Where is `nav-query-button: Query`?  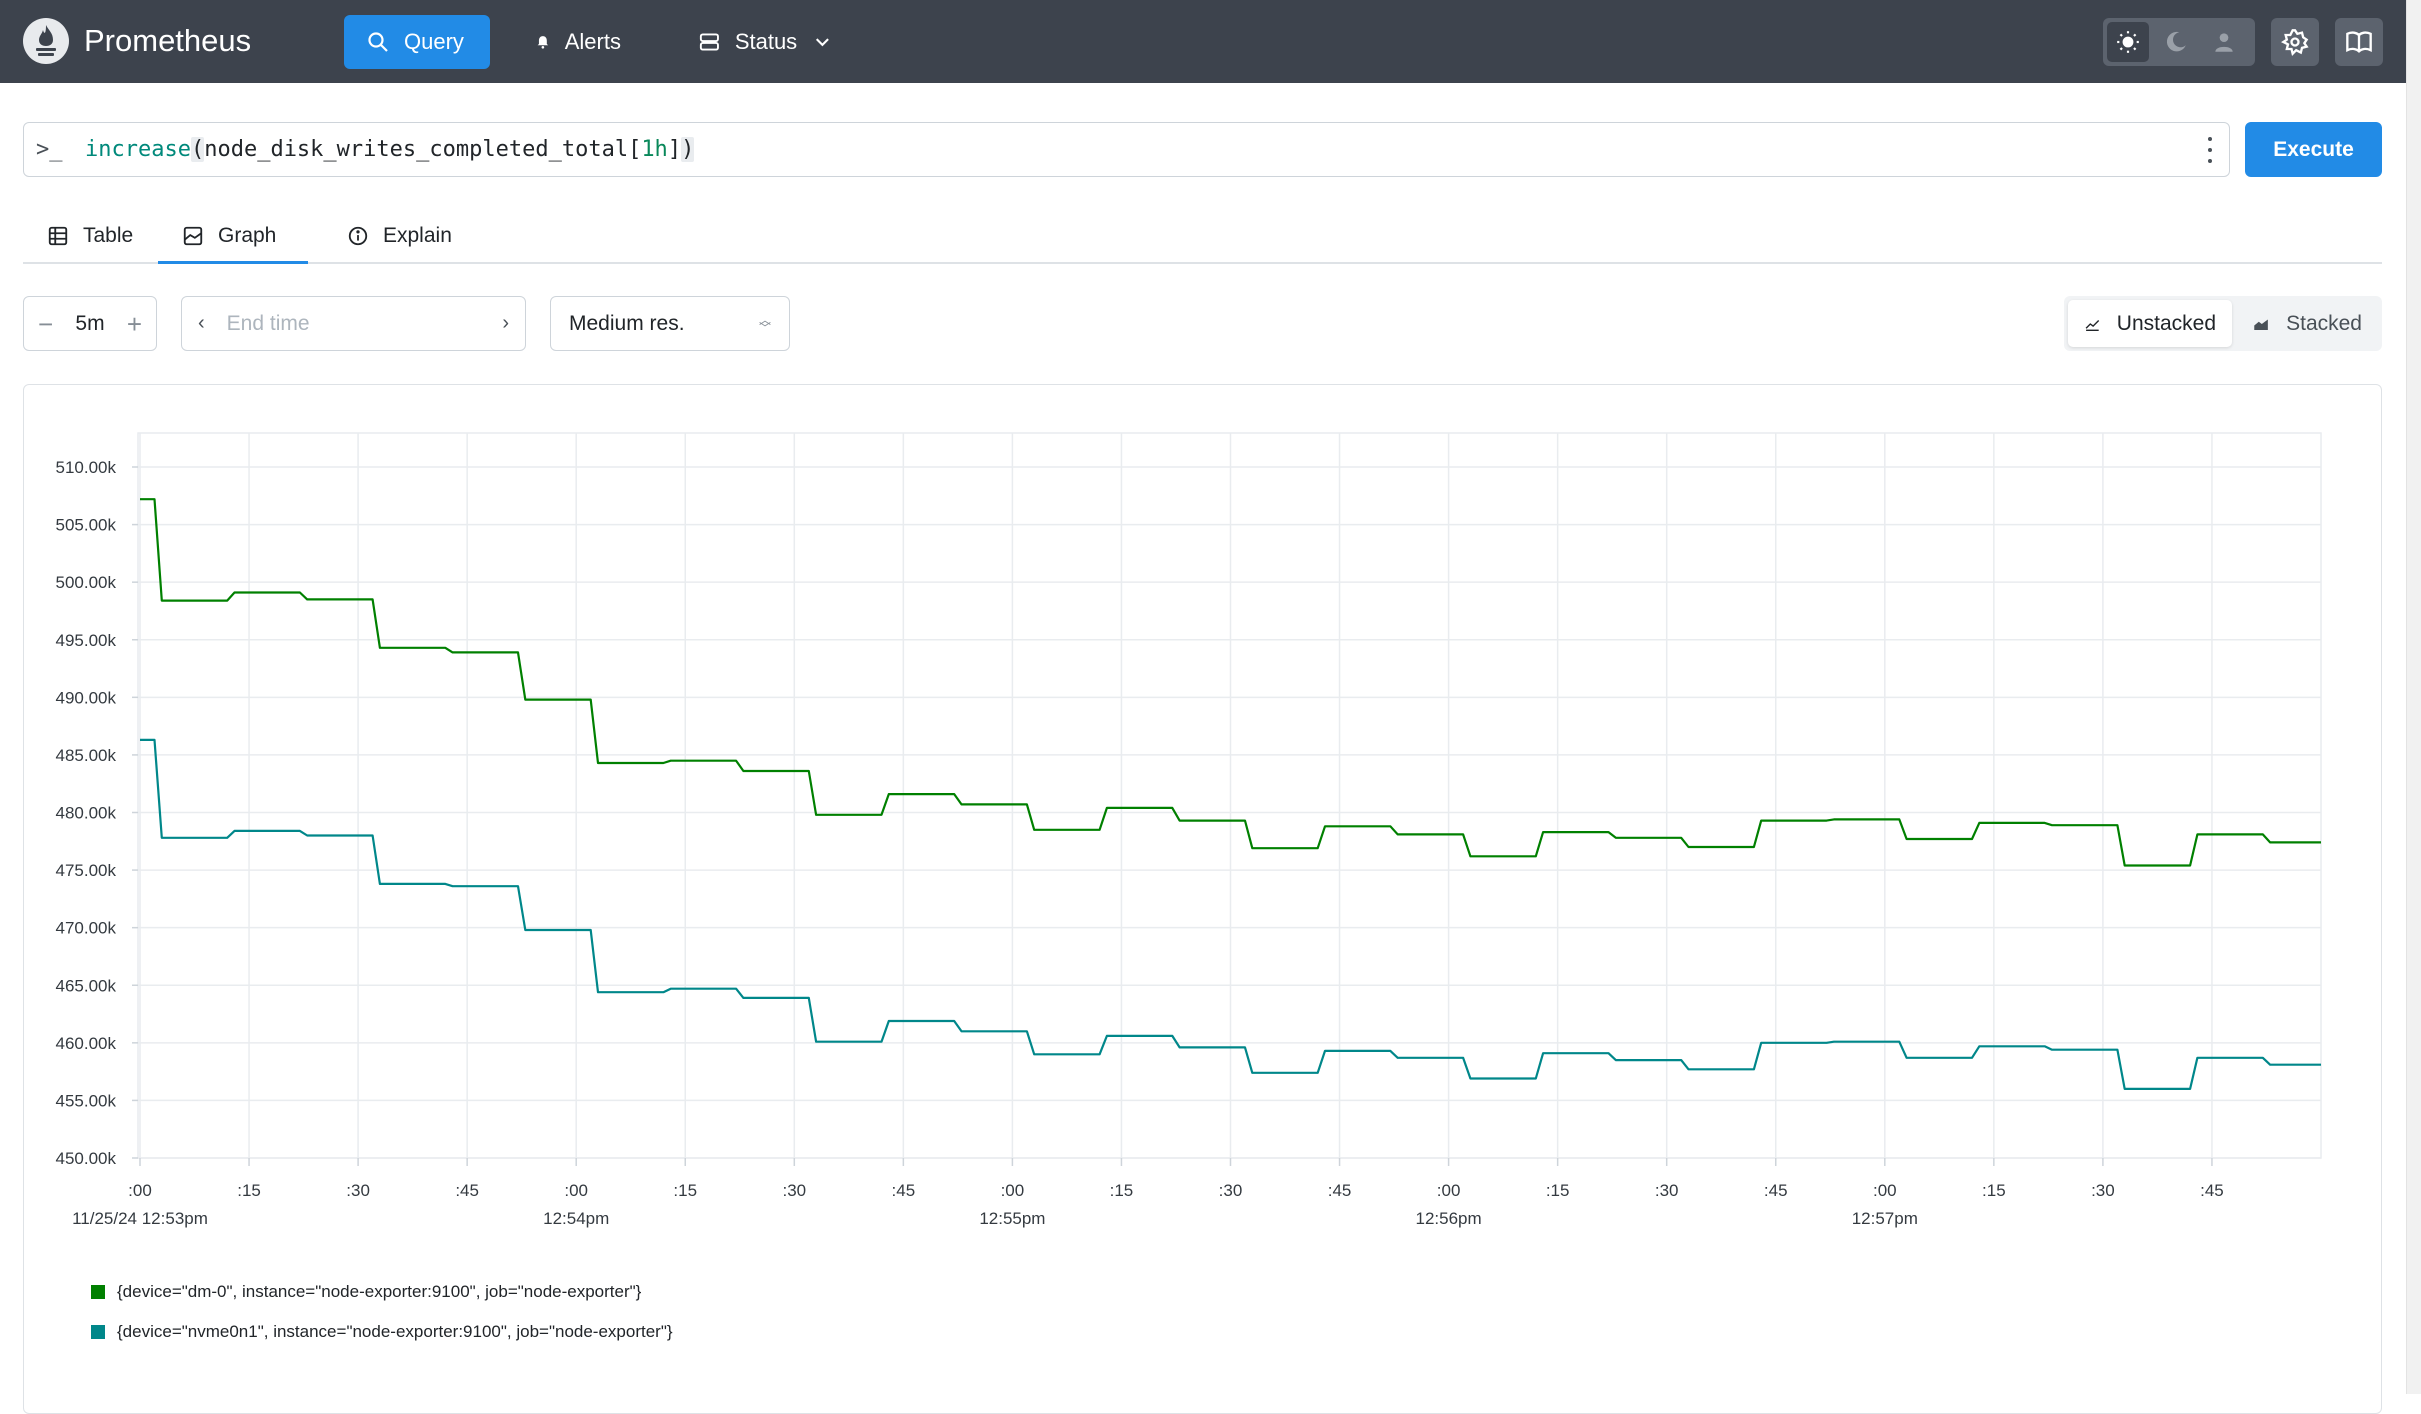 nav-query-button: Query is located at coordinates (417, 42).